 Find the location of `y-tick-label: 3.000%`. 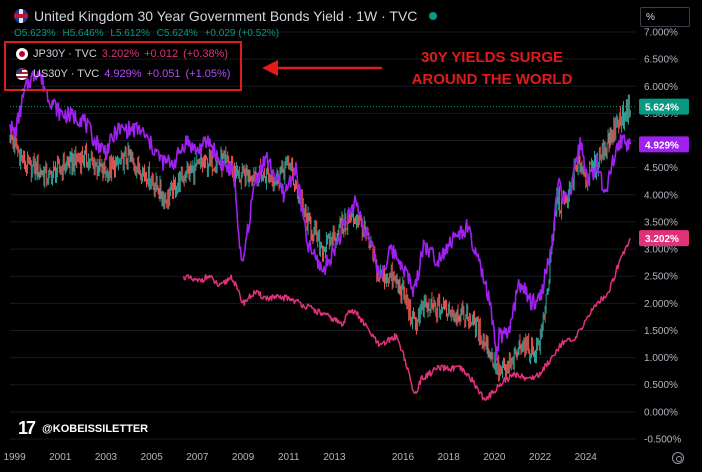

y-tick-label: 3.000% is located at coordinates (661, 250).